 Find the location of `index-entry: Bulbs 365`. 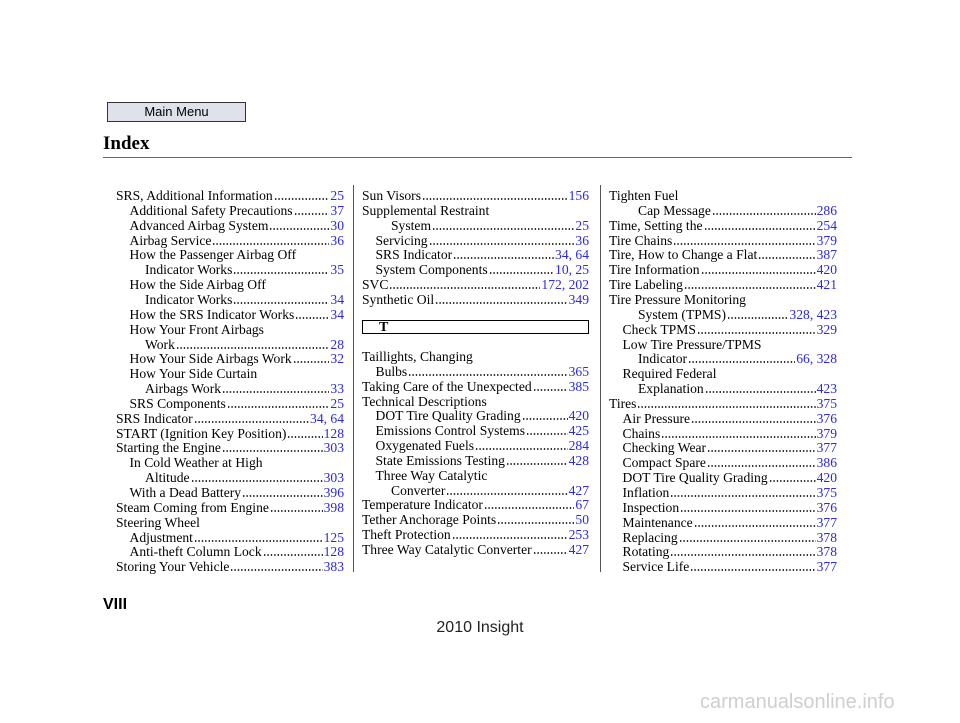

index-entry: Bulbs 365 is located at coordinates (483, 372).